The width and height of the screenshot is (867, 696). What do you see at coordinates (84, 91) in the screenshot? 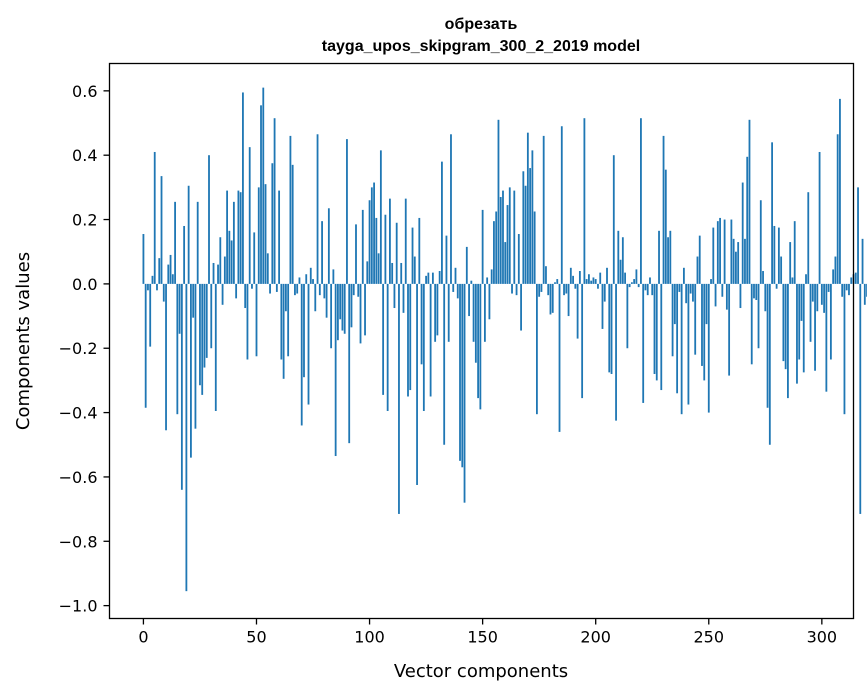
I see `y-tick-label: 0.6` at bounding box center [84, 91].